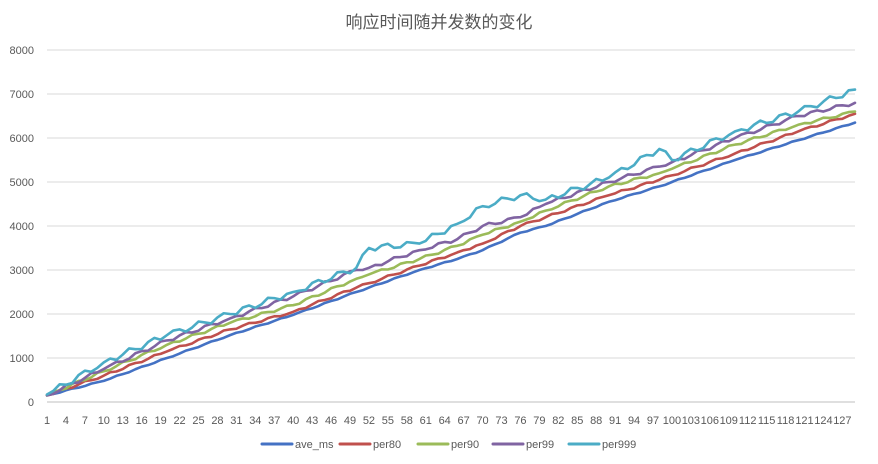 This screenshot has height=464, width=878. What do you see at coordinates (312, 421) in the screenshot?
I see `x-tick-label: 43` at bounding box center [312, 421].